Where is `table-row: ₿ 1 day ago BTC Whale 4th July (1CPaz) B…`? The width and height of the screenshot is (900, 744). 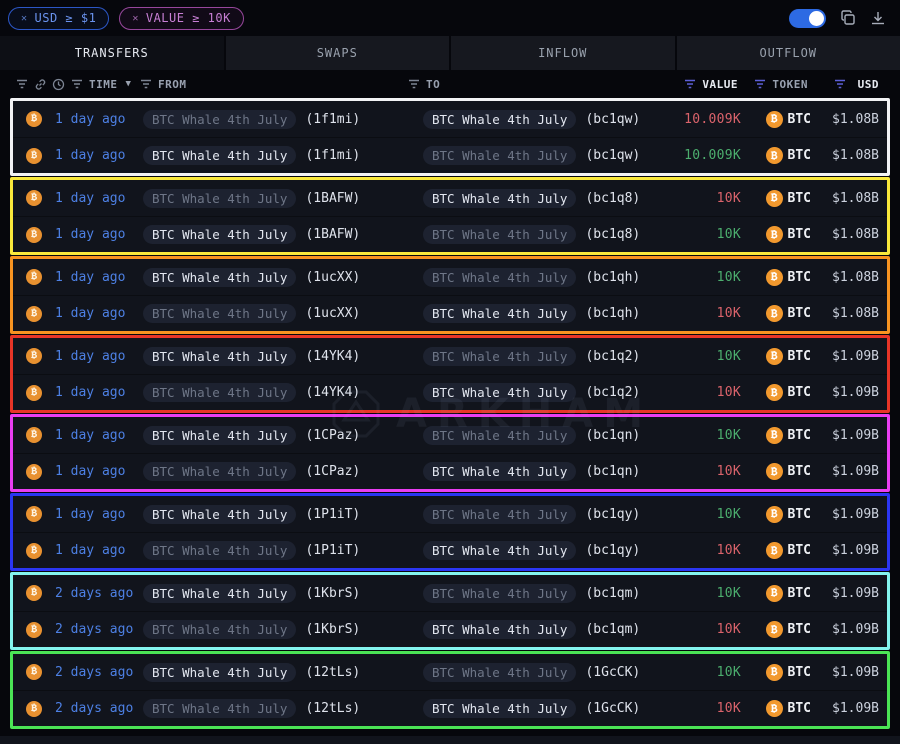
table-row: ₿ 1 day ago BTC Whale 4th July (1CPaz) B… is located at coordinates (450, 471).